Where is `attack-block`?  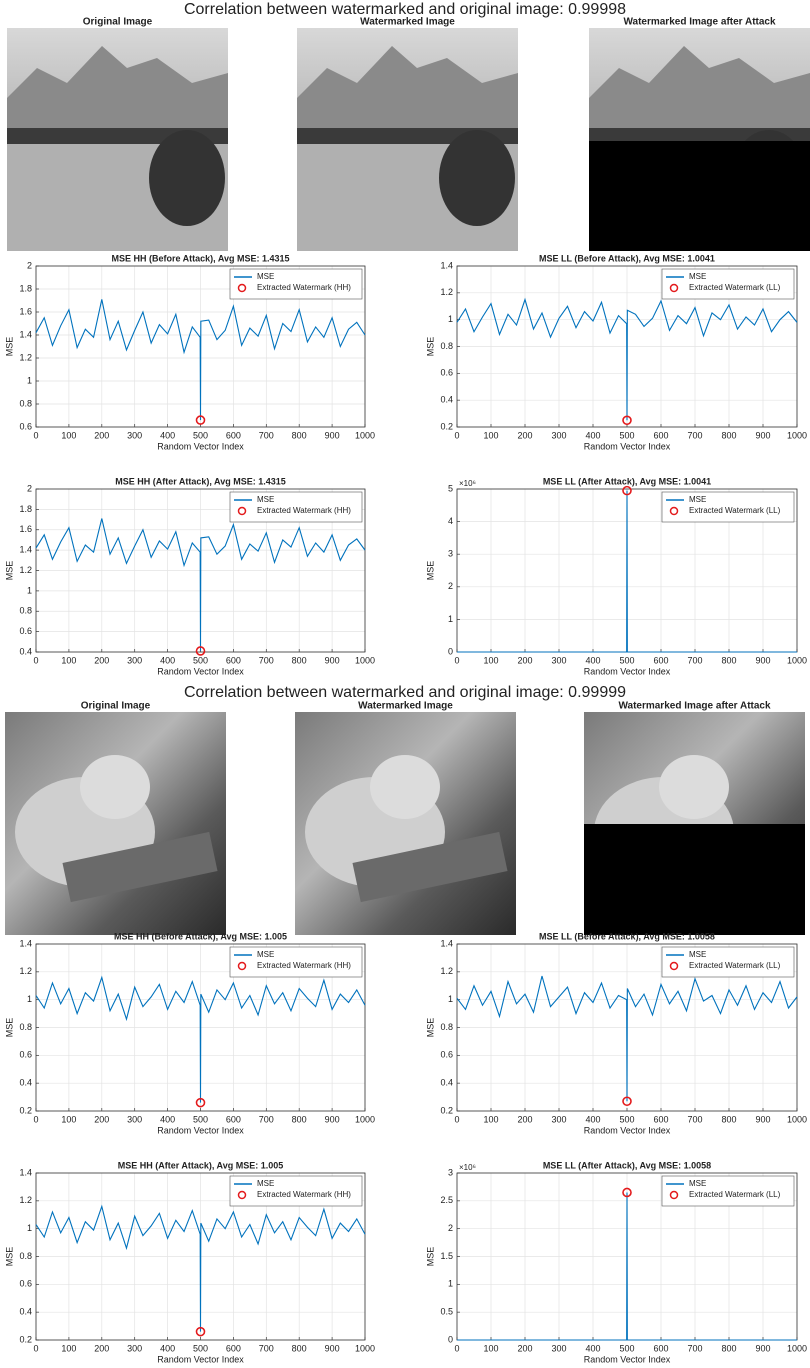
attack-block is located at coordinates (694, 879).